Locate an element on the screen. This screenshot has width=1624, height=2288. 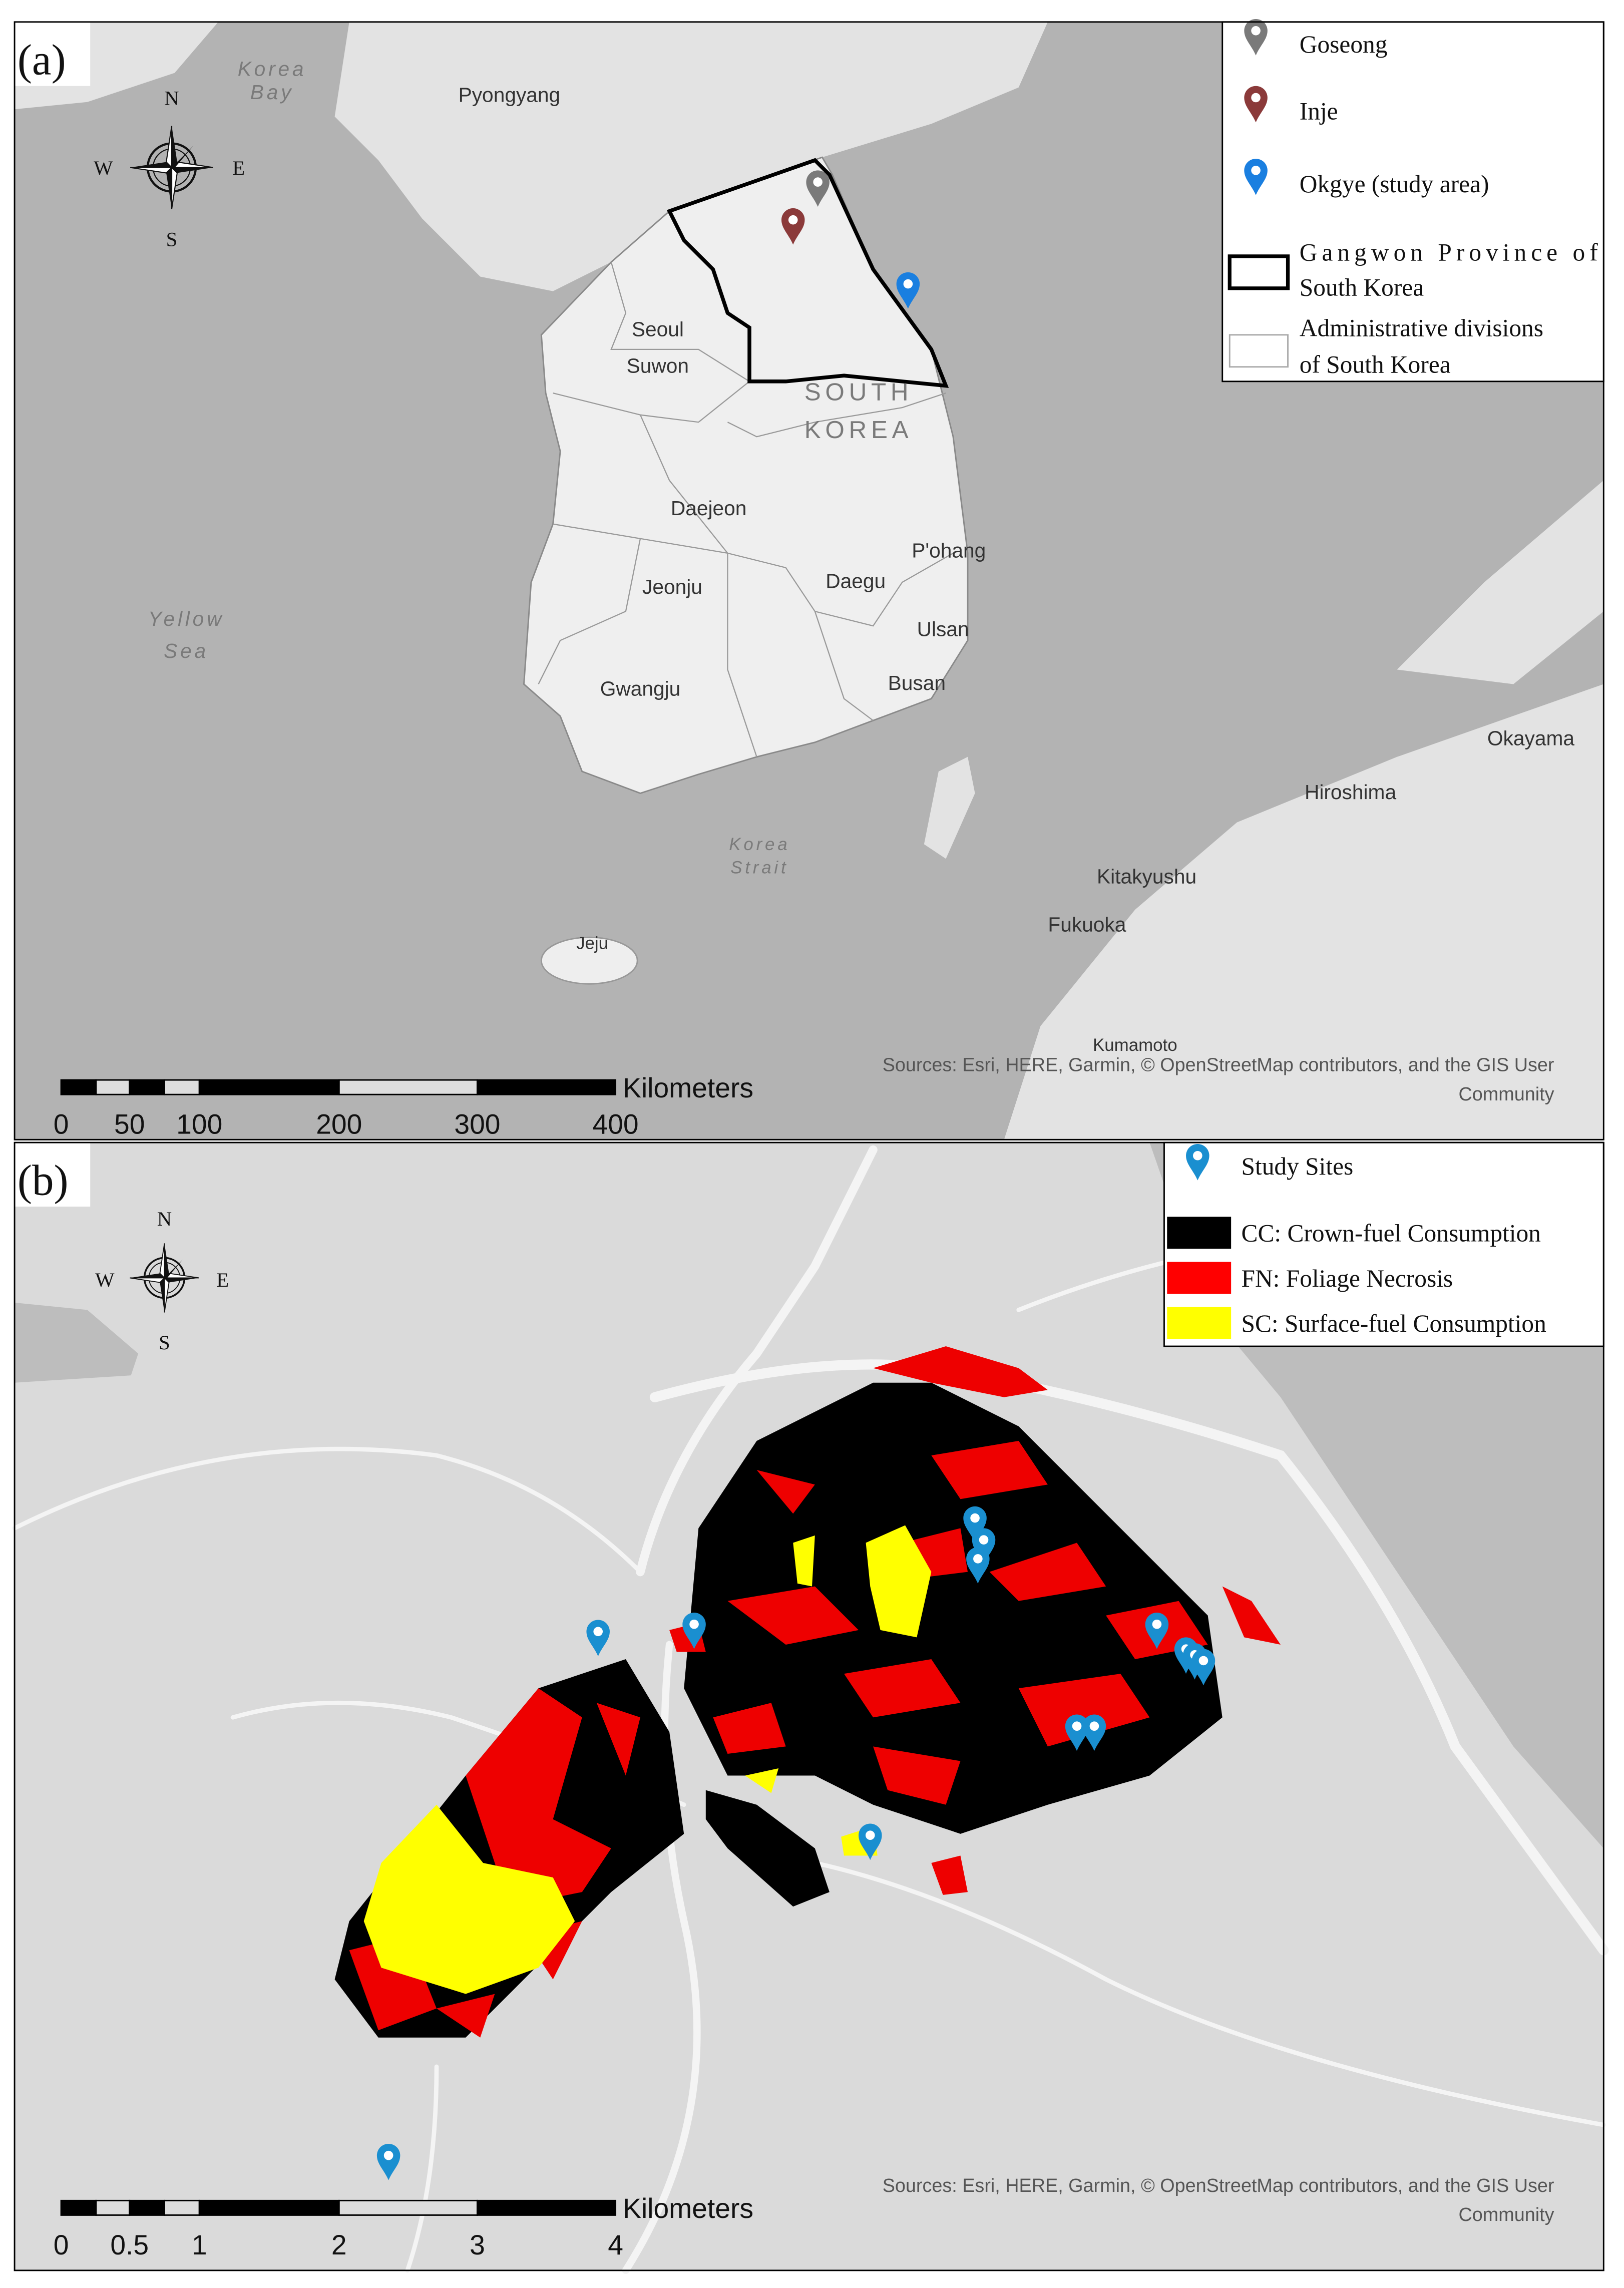
place-label: Sea is located at coordinates (186, 650).